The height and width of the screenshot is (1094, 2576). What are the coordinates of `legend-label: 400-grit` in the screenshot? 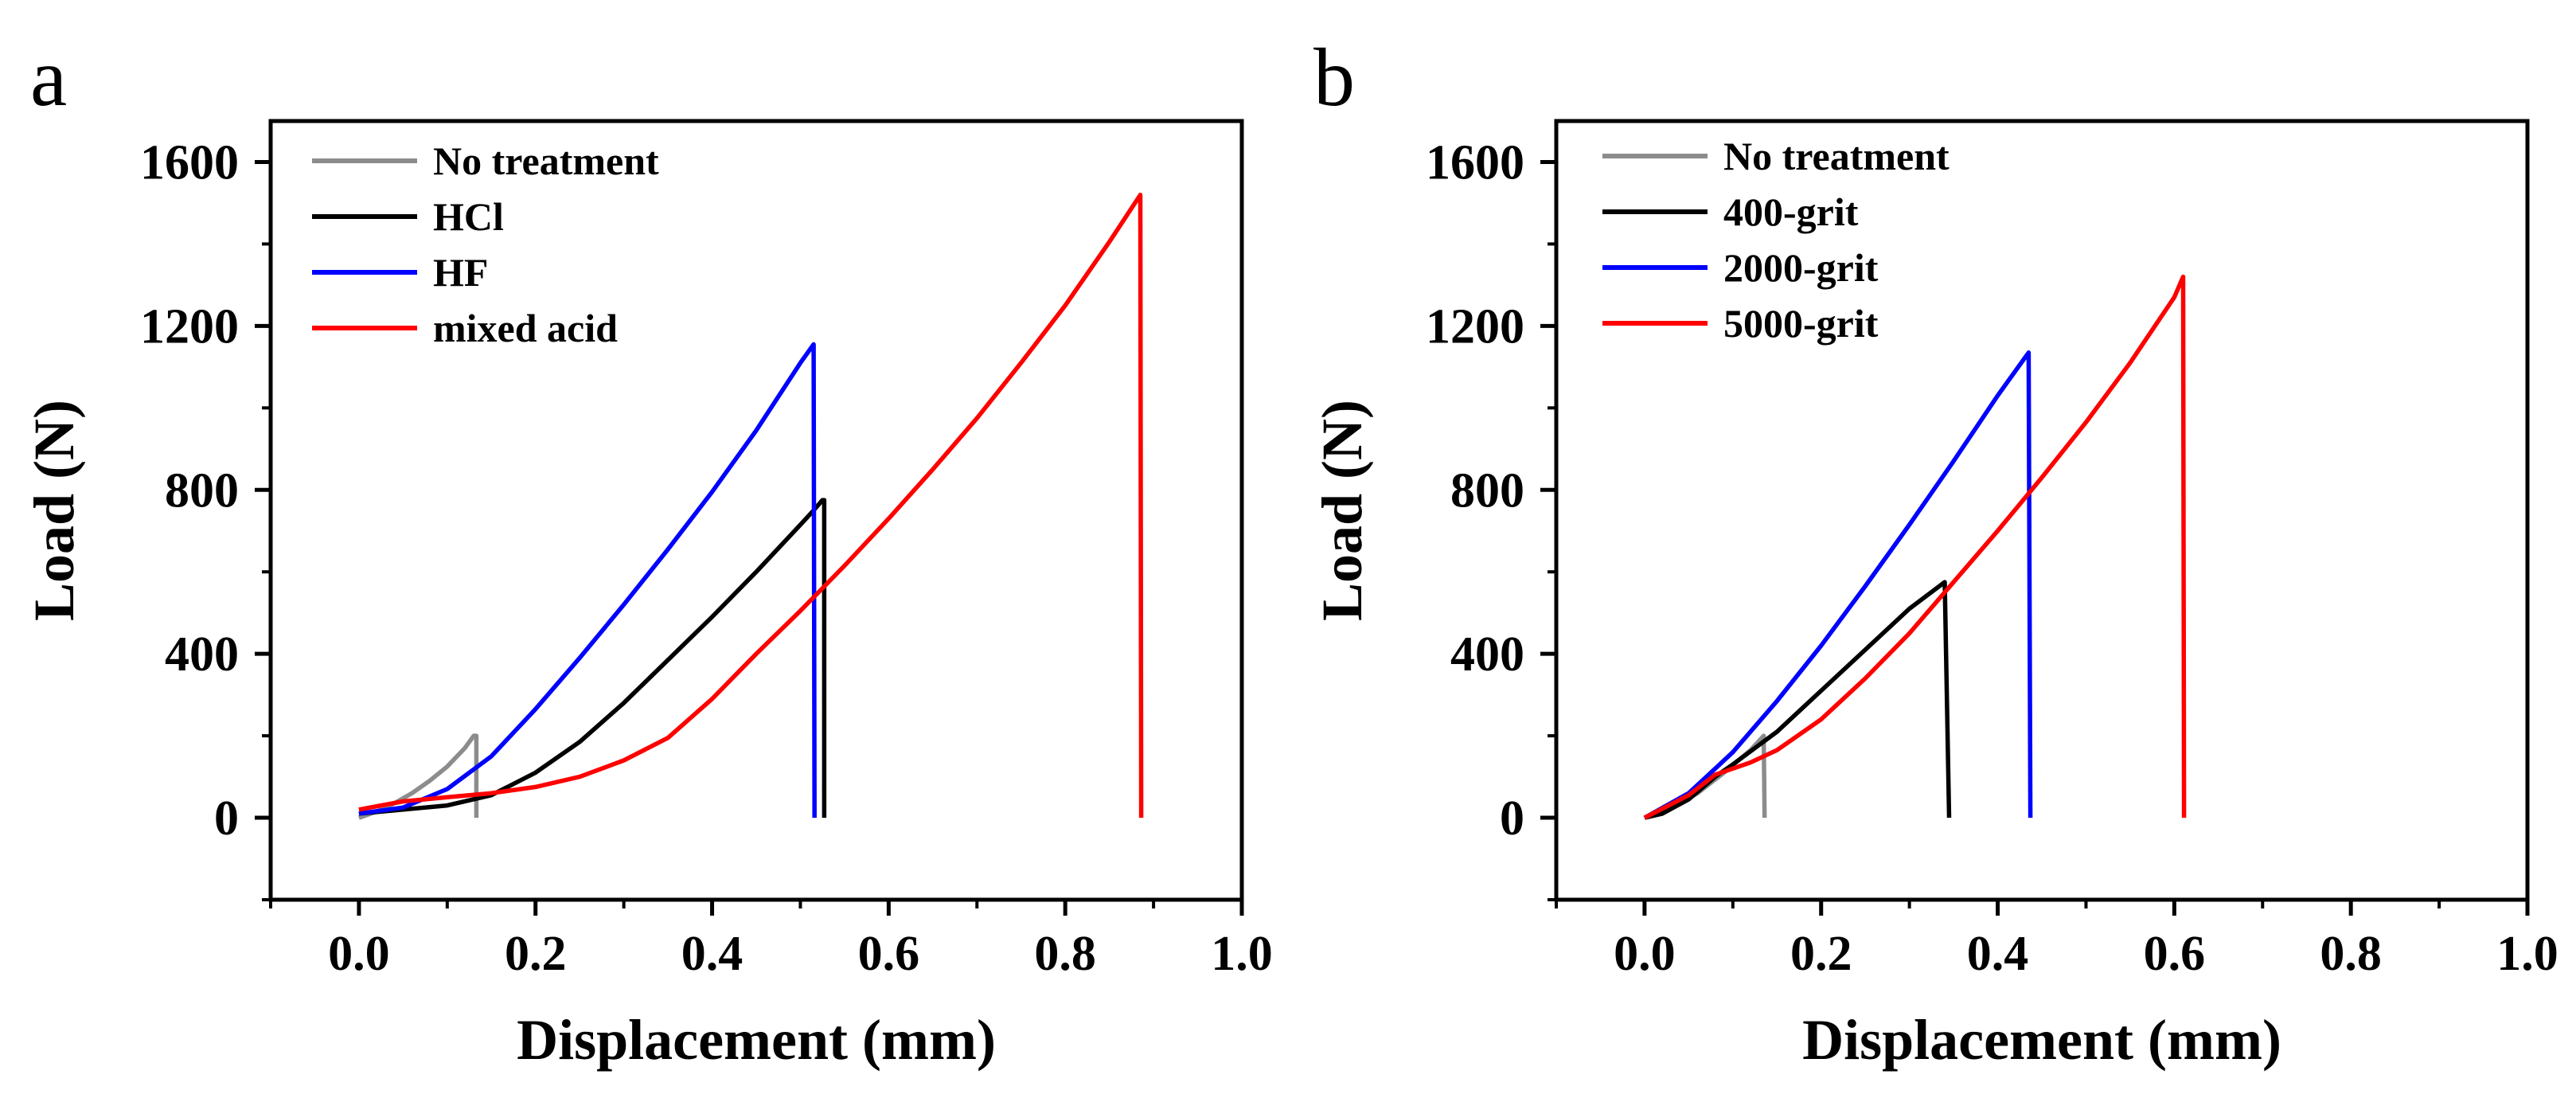 It's located at (1791, 211).